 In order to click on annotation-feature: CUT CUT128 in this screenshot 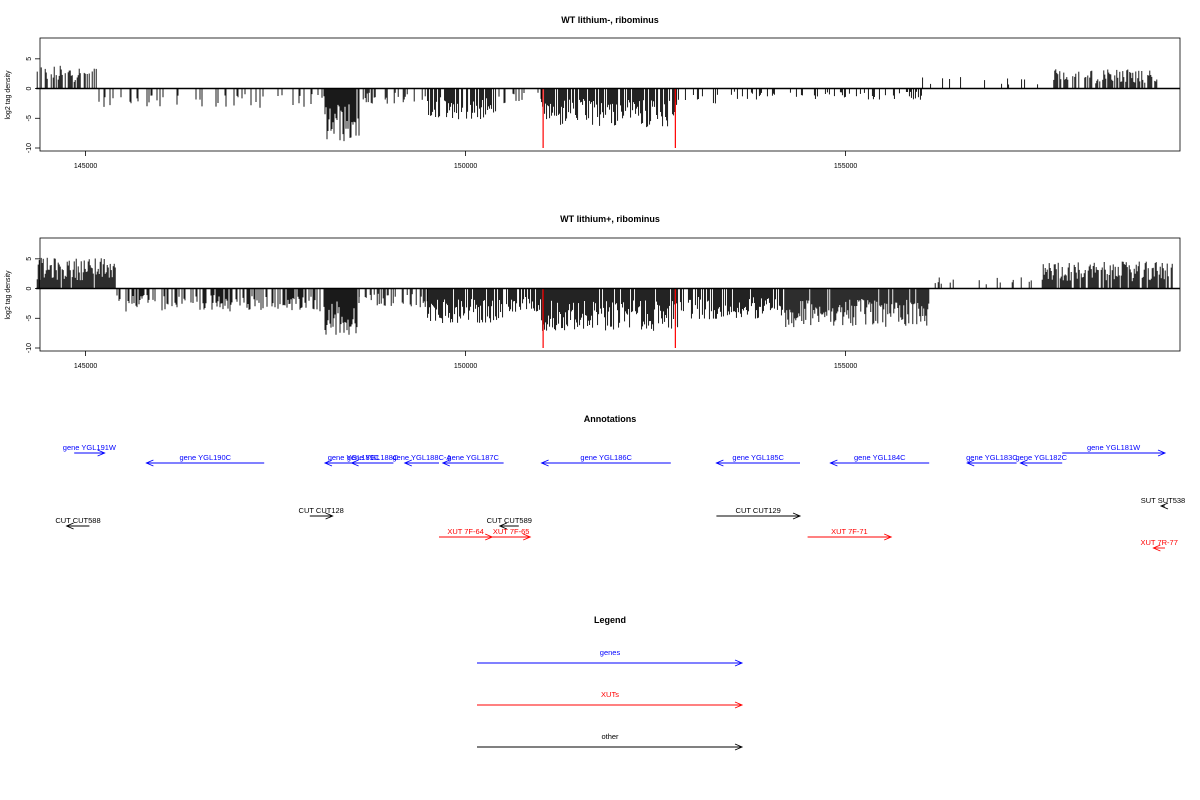, I will do `click(321, 513)`.